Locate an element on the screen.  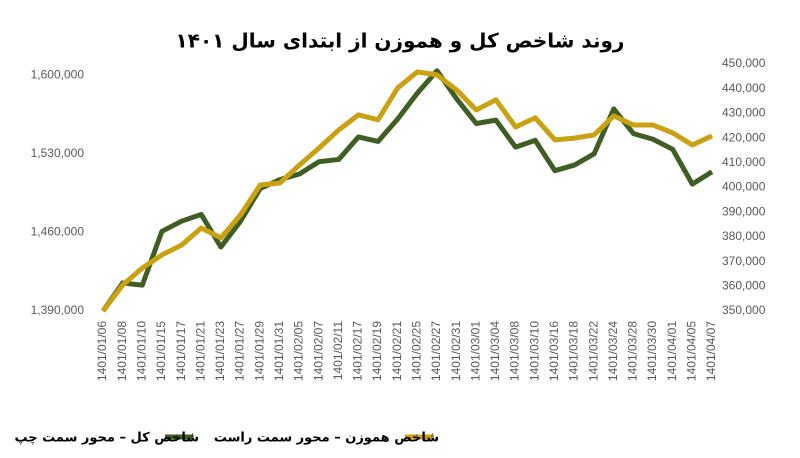
x-tick-label: 1401/04/05 is located at coordinates (692, 351).